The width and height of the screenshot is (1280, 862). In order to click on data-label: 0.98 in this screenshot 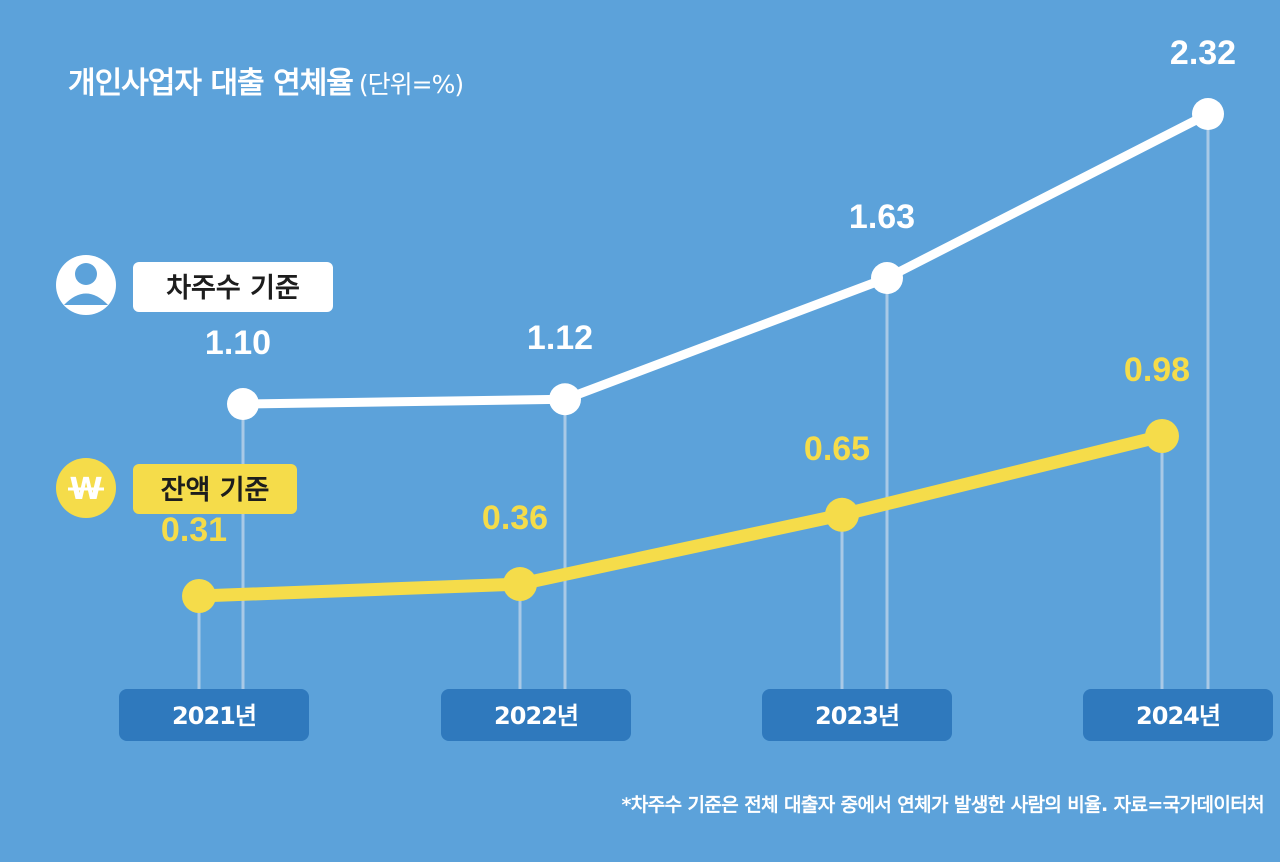, I will do `click(1157, 370)`.